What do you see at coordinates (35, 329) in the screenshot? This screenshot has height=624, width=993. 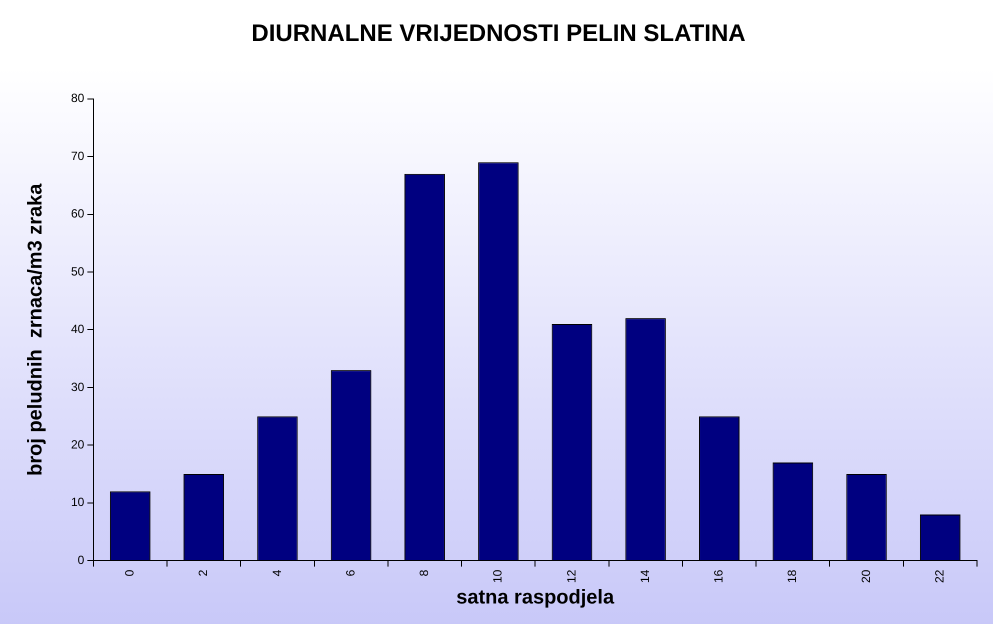 I see `y-axis-title: broj peludnih zrnaca/m3 zraka` at bounding box center [35, 329].